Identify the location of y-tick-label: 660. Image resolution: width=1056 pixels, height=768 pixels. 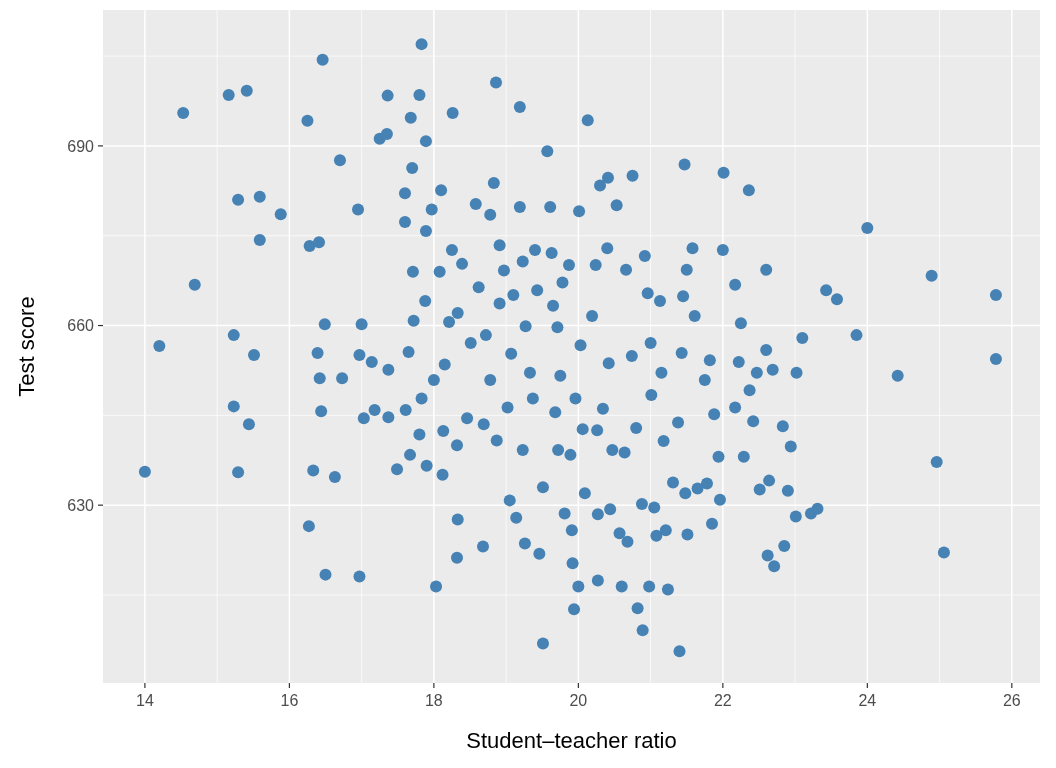
(81, 326).